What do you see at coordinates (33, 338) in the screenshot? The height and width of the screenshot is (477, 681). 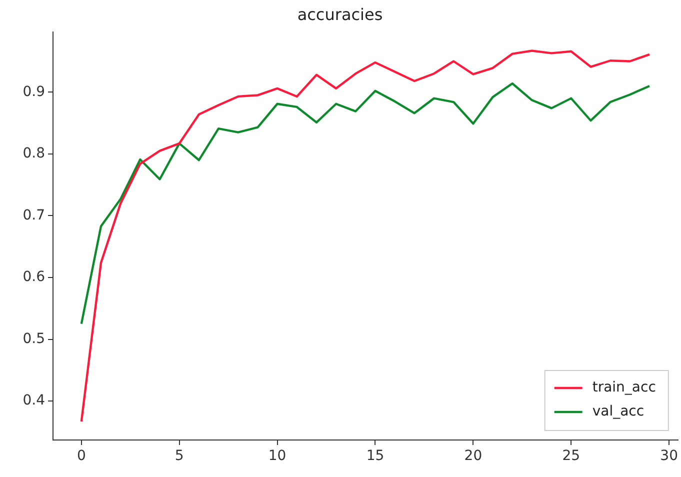 I see `y-tick-label: 0.5` at bounding box center [33, 338].